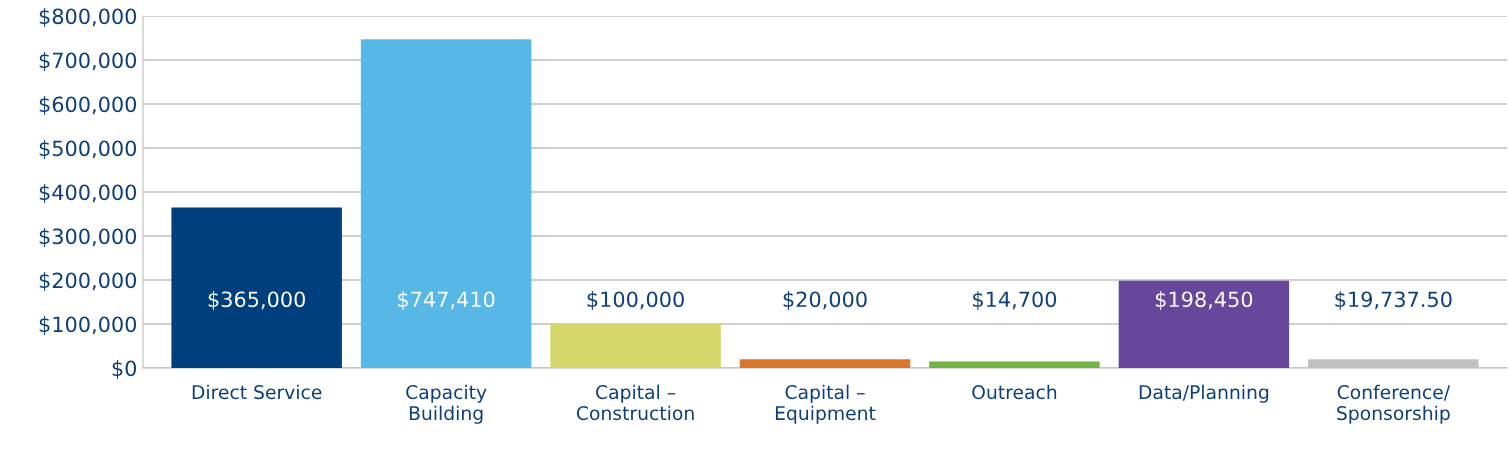 Image resolution: width=1509 pixels, height=454 pixels. What do you see at coordinates (1394, 404) in the screenshot?
I see `x-tick-label: Conference/ Sponsorship` at bounding box center [1394, 404].